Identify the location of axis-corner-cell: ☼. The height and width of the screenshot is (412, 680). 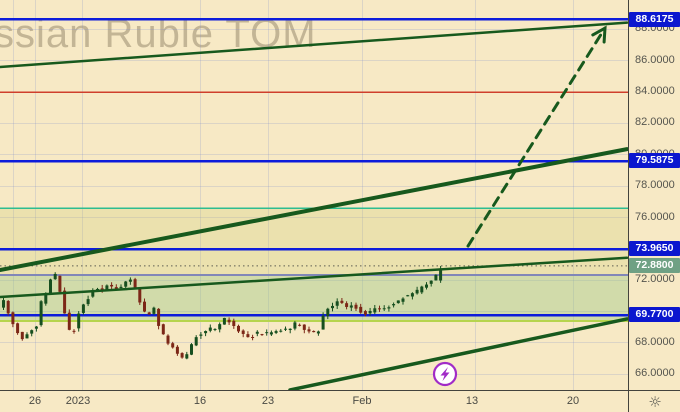
(654, 401).